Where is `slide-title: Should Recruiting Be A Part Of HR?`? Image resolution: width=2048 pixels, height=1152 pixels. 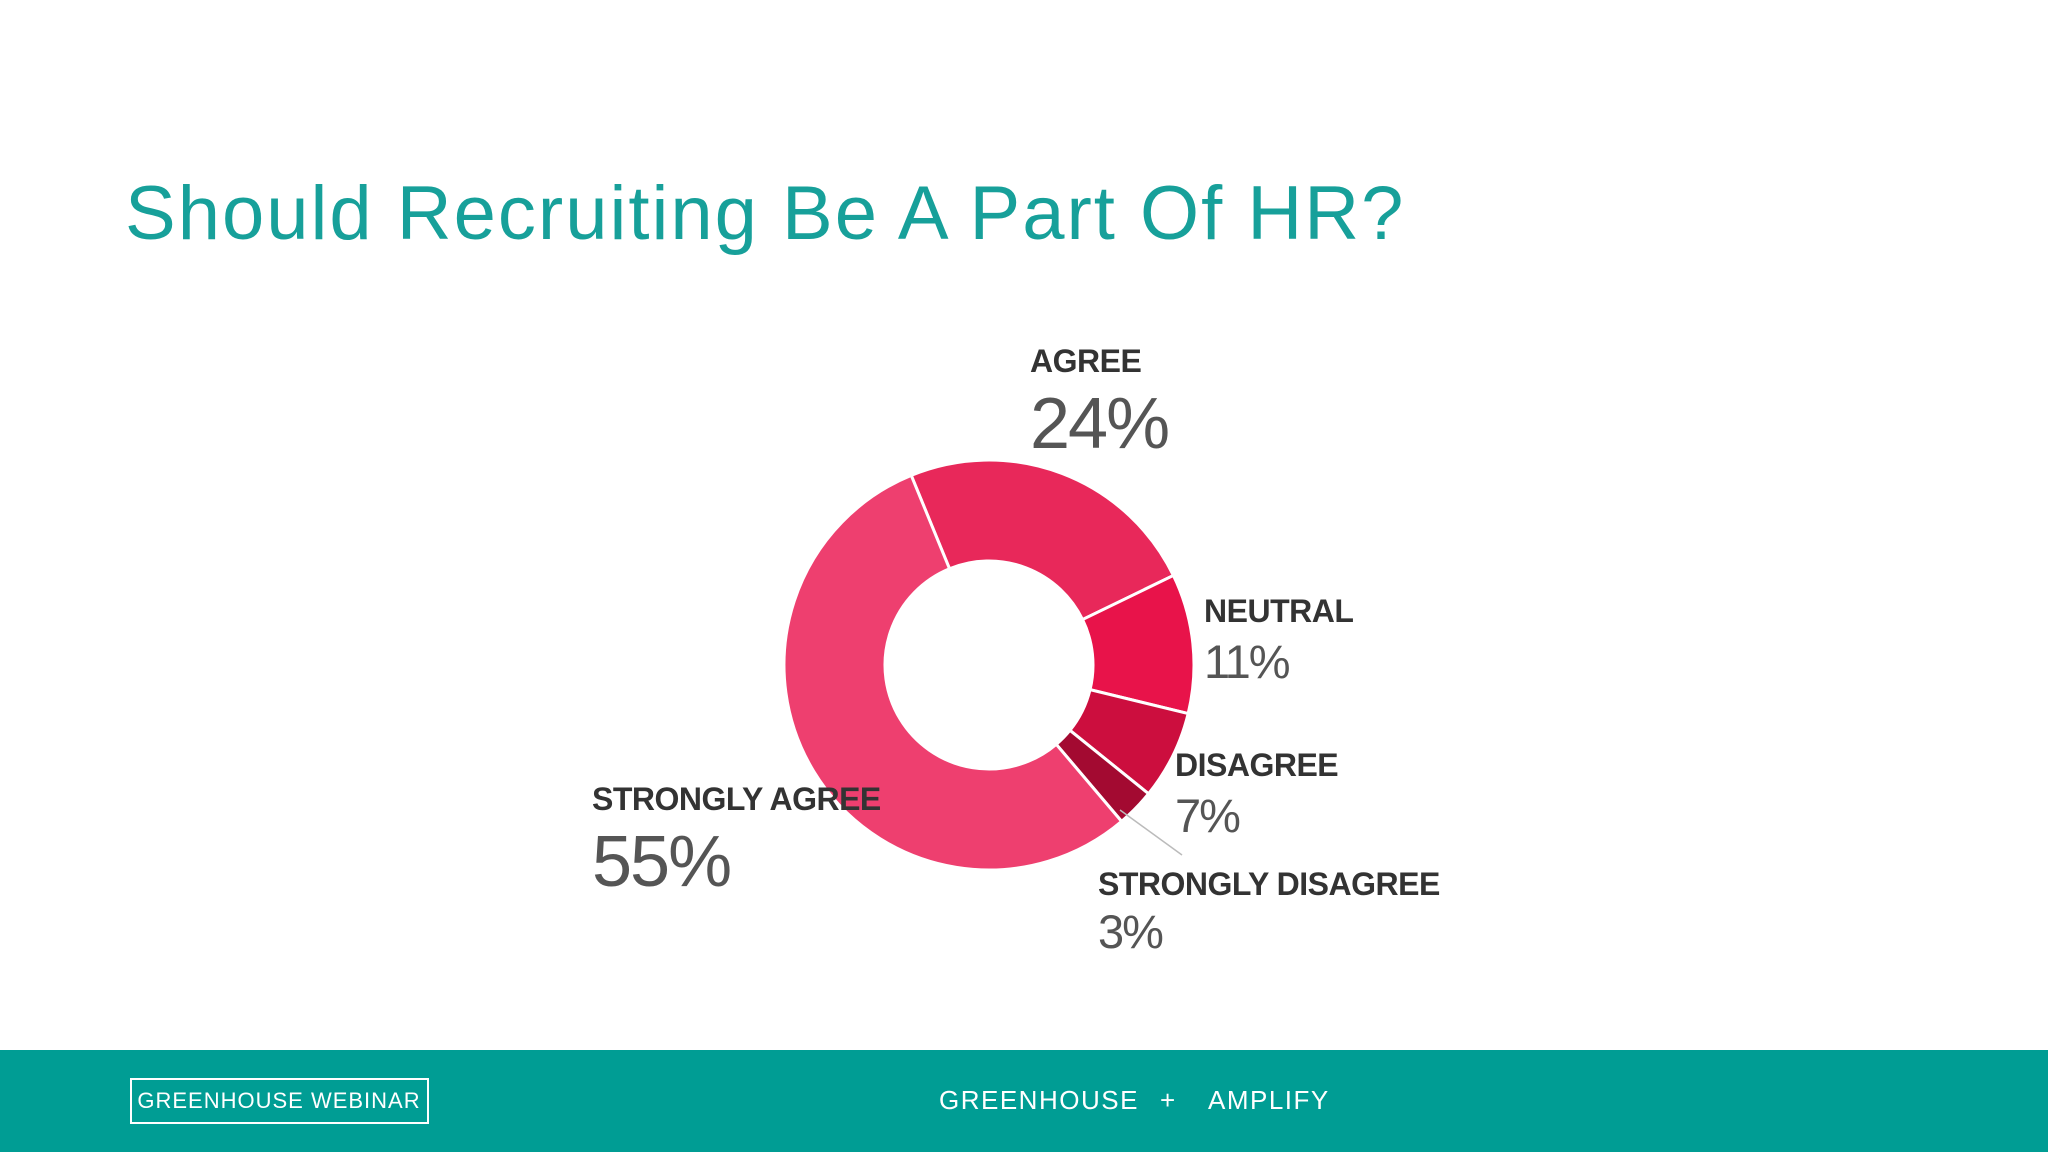
slide-title: Should Recruiting Be A Part Of HR? is located at coordinates (765, 213).